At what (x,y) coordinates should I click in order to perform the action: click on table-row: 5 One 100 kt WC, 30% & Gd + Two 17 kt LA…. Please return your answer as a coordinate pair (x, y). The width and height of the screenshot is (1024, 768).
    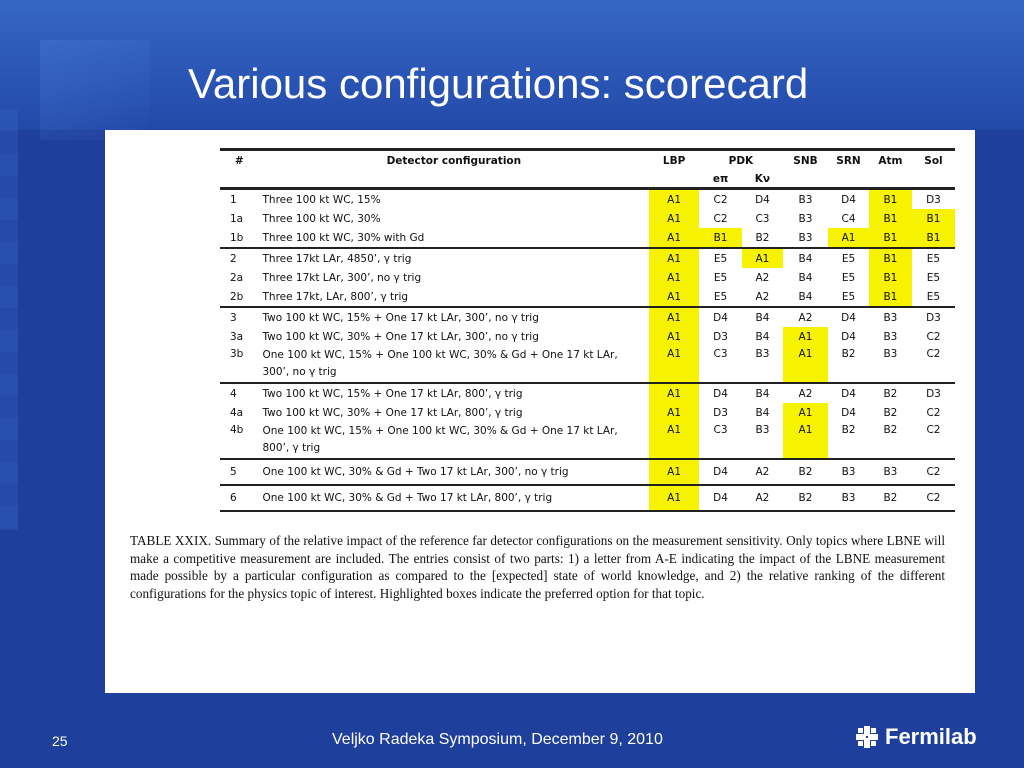
    Looking at the image, I should click on (587, 472).